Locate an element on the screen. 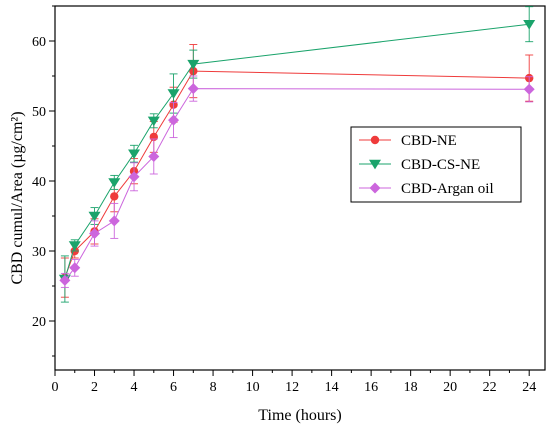 This screenshot has width=550, height=431. y-tick-label: 60 is located at coordinates (39, 42).